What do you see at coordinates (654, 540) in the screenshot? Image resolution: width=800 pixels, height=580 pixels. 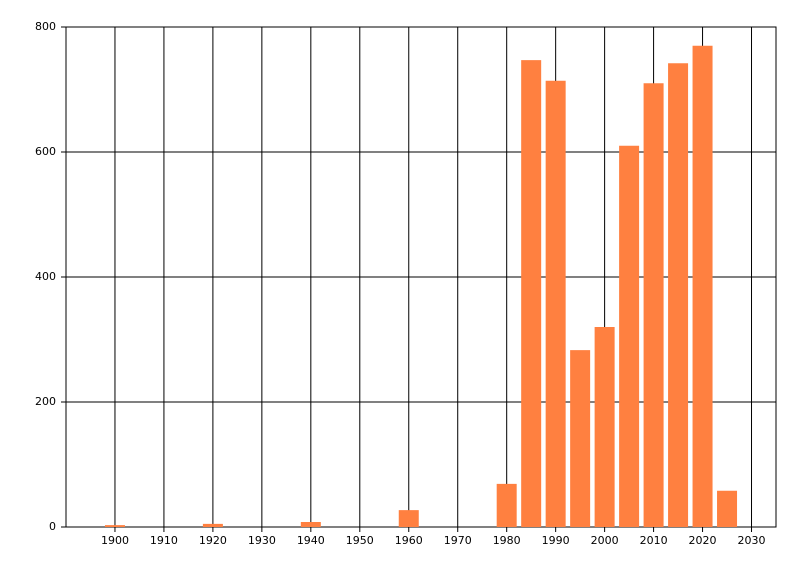 I see `x-tick-label: 2010` at bounding box center [654, 540].